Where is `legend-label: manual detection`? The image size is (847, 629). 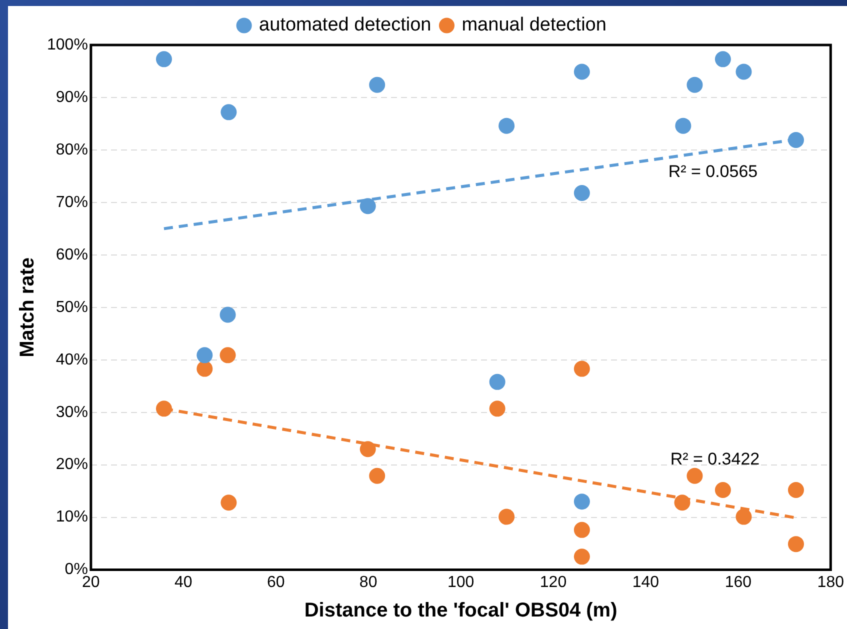
legend-label: manual detection is located at coordinates (534, 25).